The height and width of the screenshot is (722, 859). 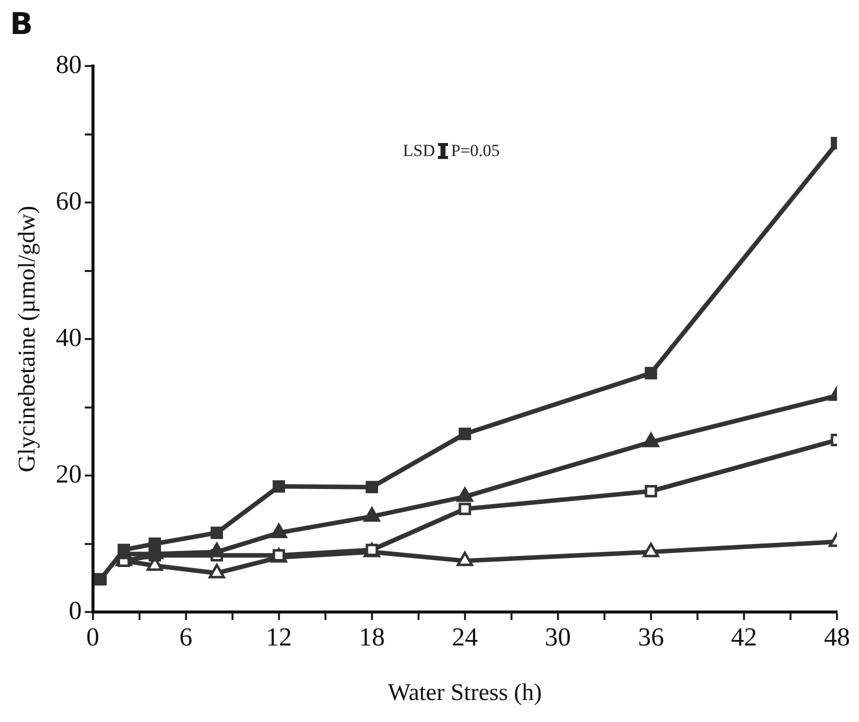 I want to click on y-tick-label: 40, so click(x=69, y=337).